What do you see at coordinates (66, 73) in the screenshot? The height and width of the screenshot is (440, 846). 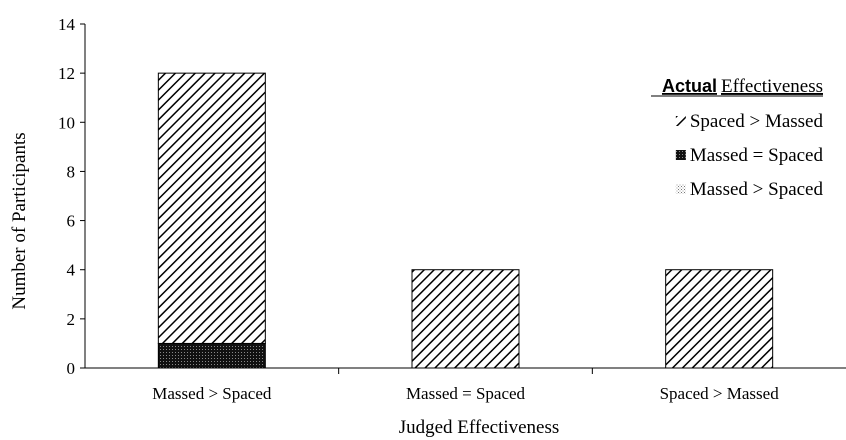 I see `y-tick-label: 12` at bounding box center [66, 73].